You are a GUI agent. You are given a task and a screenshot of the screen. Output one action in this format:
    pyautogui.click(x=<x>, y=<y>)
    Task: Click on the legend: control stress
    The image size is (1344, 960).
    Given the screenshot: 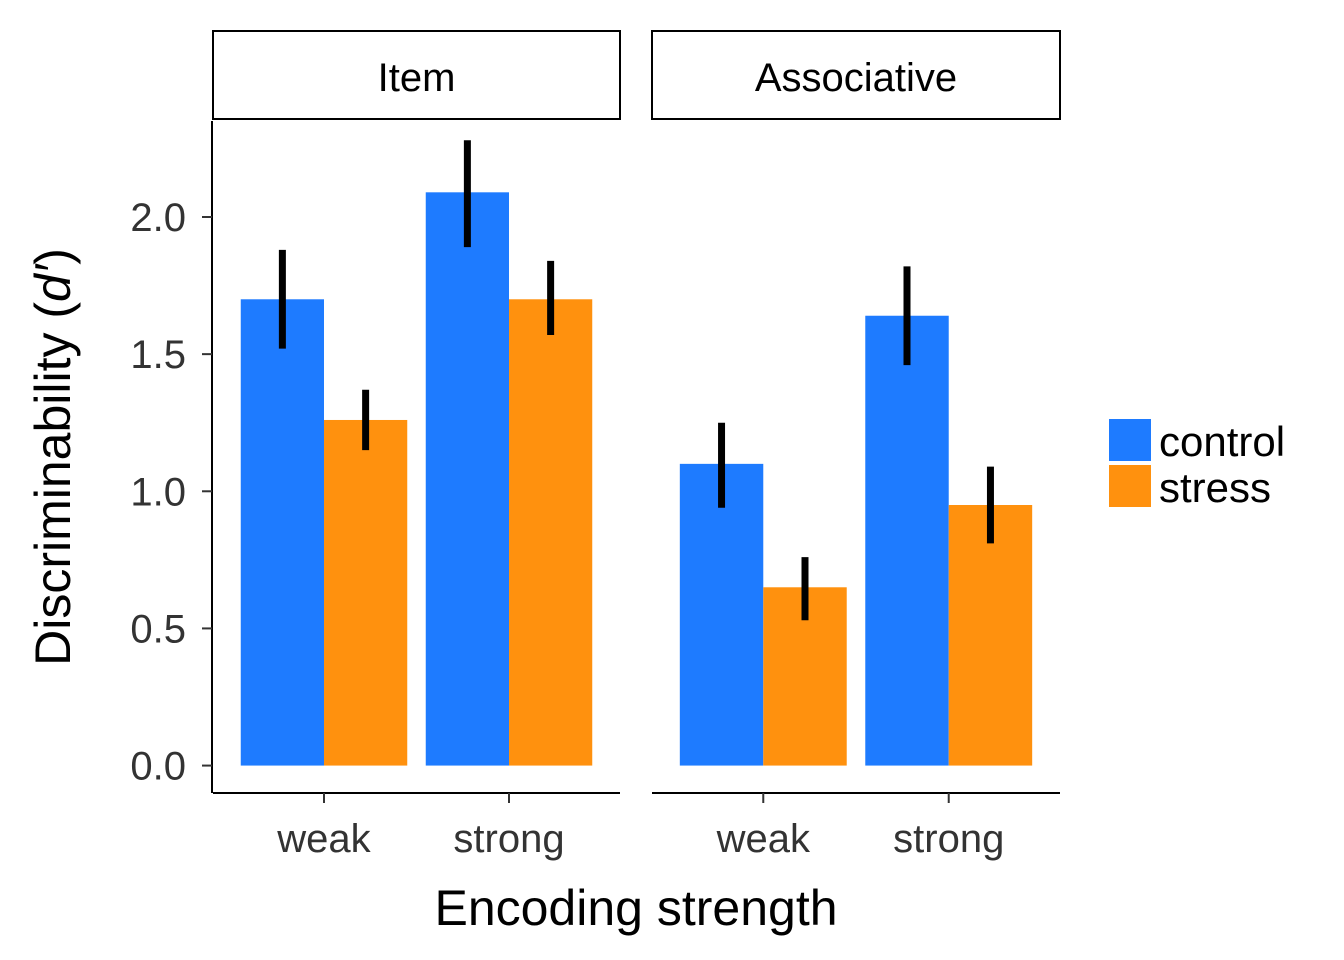 What is the action you would take?
    pyautogui.click(x=1197, y=464)
    